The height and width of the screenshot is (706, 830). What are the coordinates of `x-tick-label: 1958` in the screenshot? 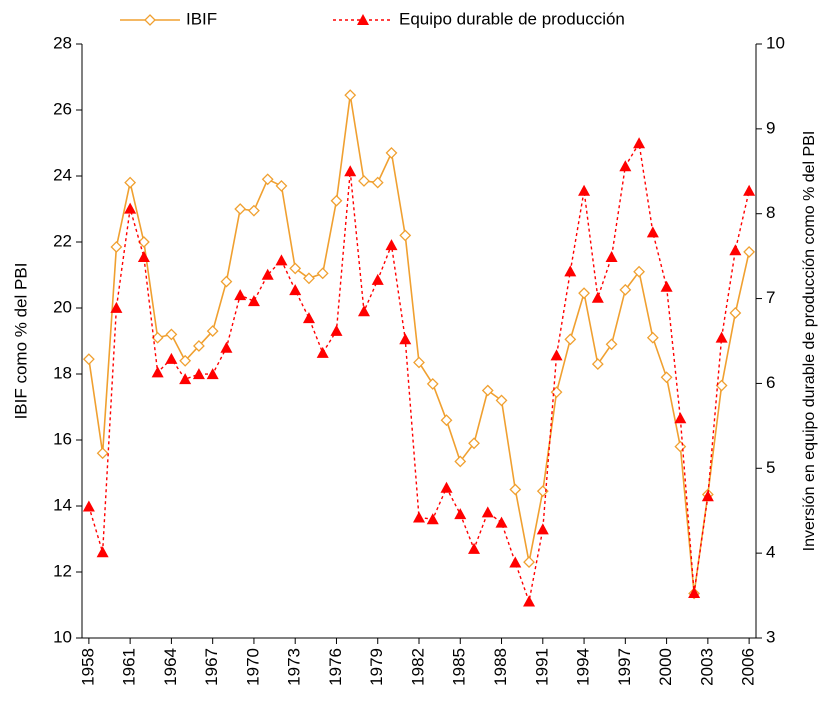 It's located at (87, 667).